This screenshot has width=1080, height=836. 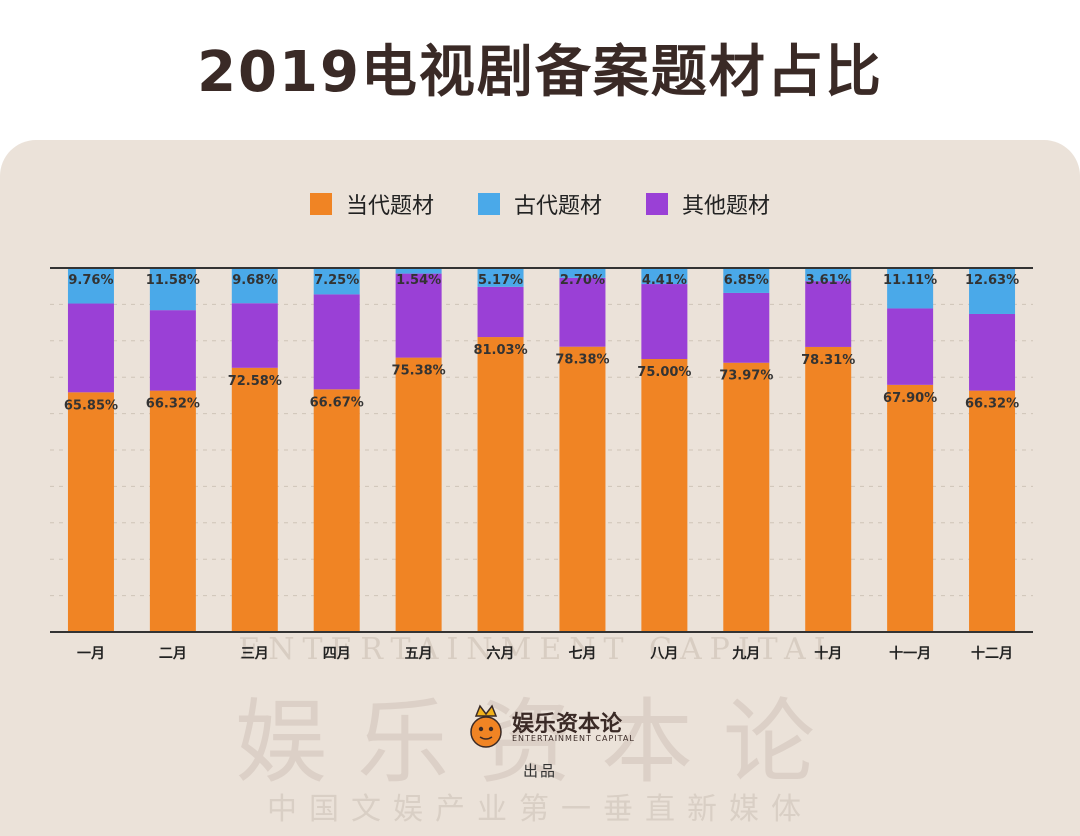 What do you see at coordinates (90, 280) in the screenshot?
I see `data-label-ancient: 9.76%` at bounding box center [90, 280].